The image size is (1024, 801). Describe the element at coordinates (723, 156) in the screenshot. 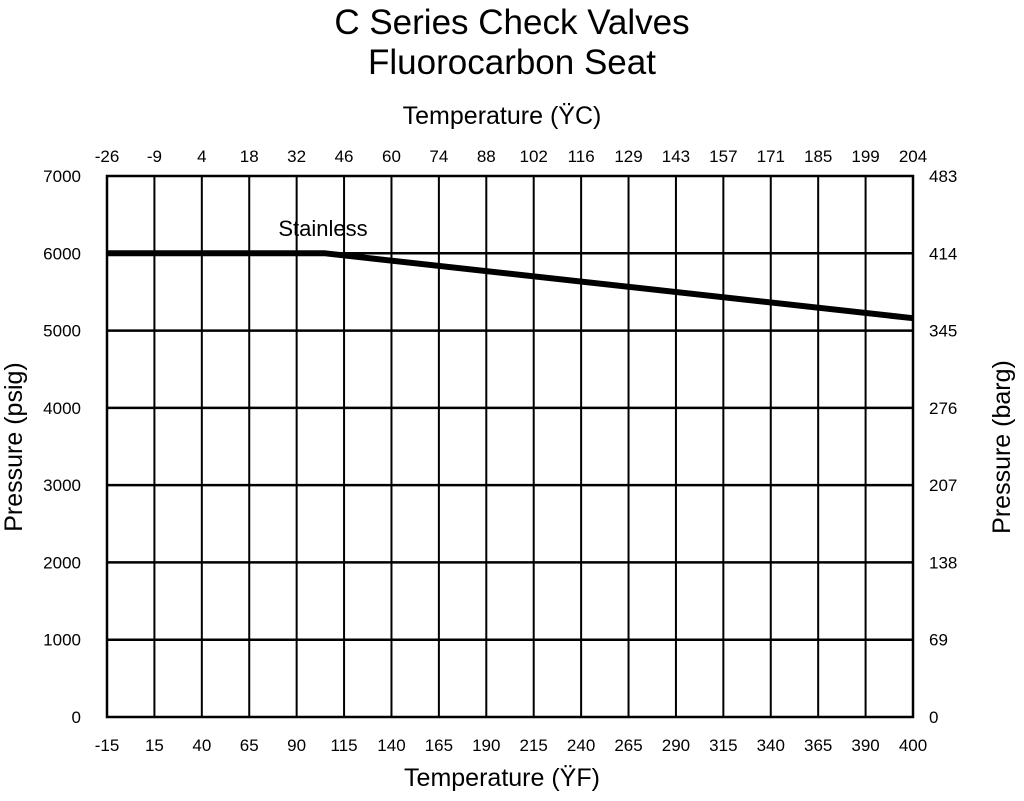

I see `x2-tick-label: 157` at that location.